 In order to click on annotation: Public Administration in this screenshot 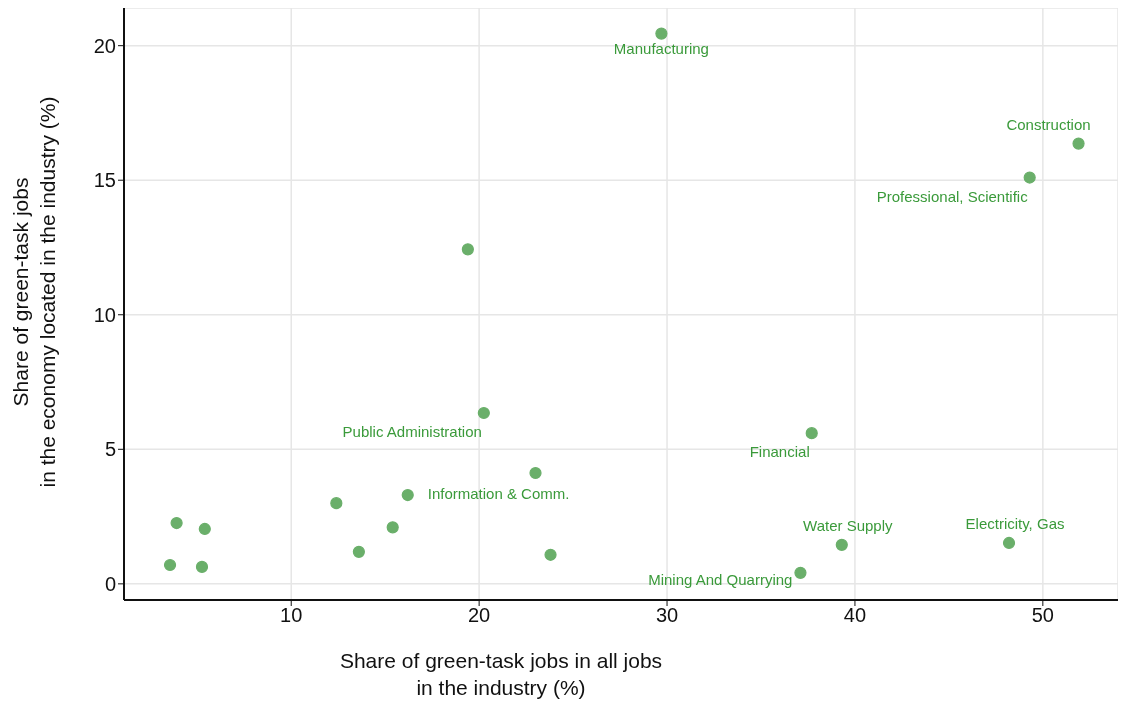, I will do `click(412, 431)`.